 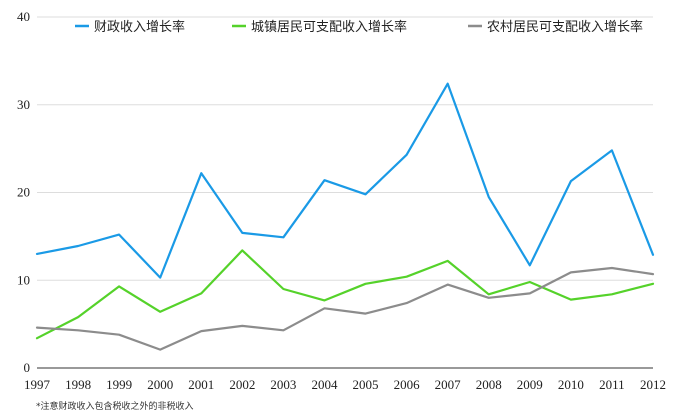 What do you see at coordinates (23, 16) in the screenshot?
I see `y-tick-label: 40` at bounding box center [23, 16].